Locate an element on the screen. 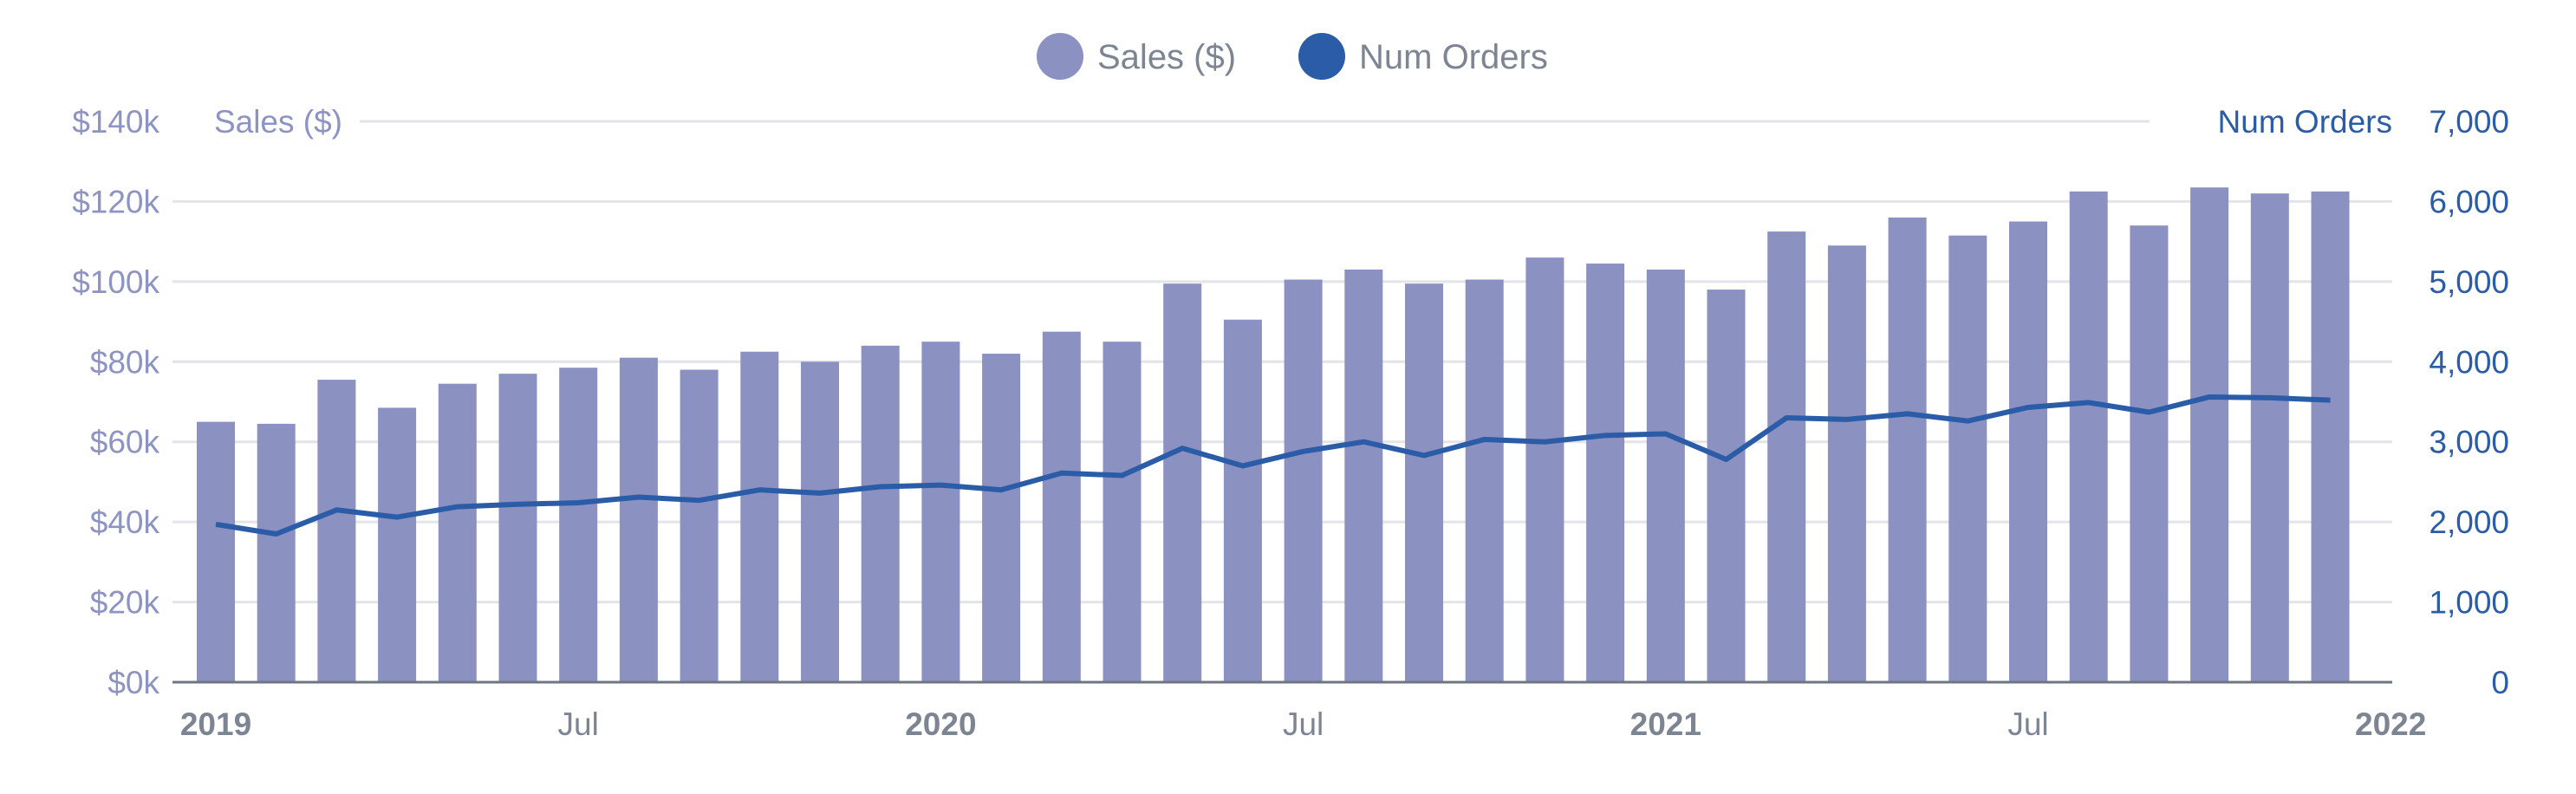  legend-label-sales: Sales ($) is located at coordinates (1166, 57).